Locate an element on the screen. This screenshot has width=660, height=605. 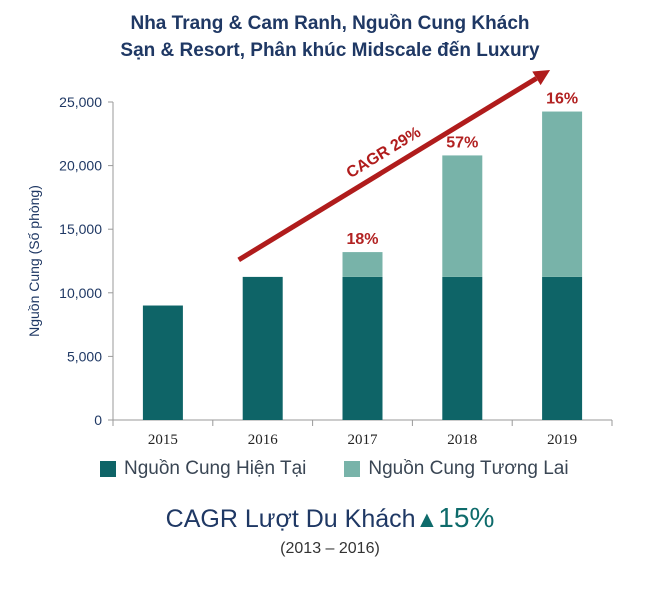
bar-current-2018 is located at coordinates (462, 348).